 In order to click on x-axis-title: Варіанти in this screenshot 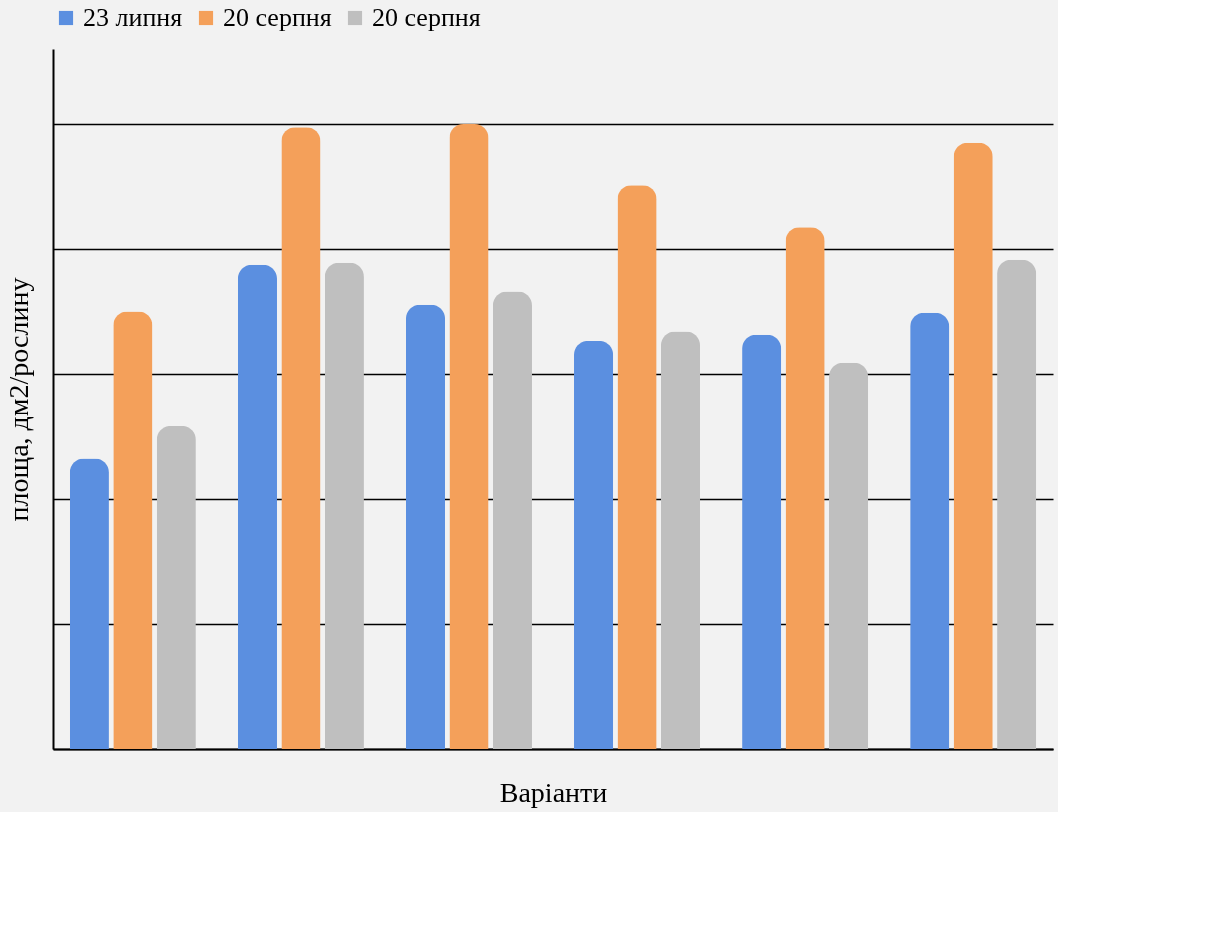, I will do `click(553, 792)`.